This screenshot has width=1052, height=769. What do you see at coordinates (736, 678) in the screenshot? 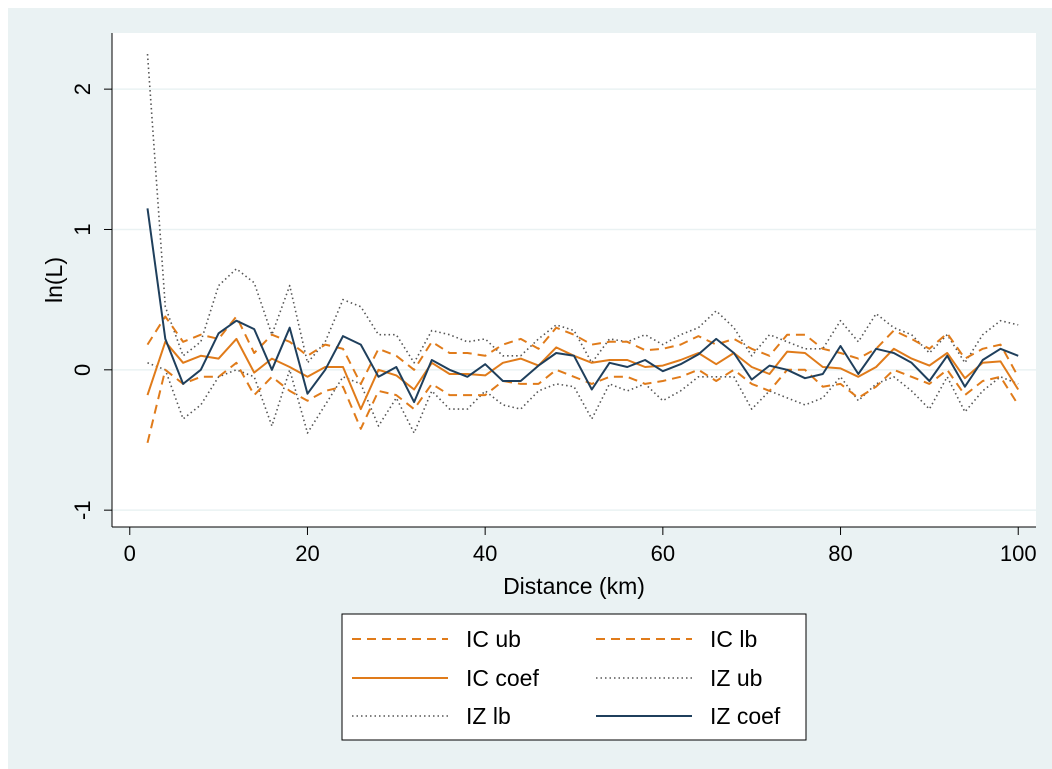
I see `legend-label: IZ ub` at bounding box center [736, 678].